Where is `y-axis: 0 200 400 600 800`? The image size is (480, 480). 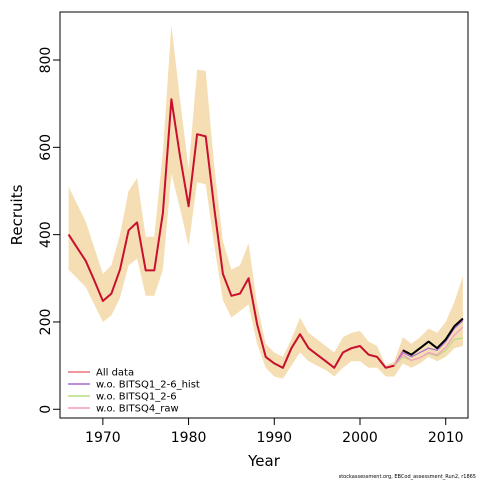
y-axis: 0 200 400 600 800 is located at coordinates (49, 230).